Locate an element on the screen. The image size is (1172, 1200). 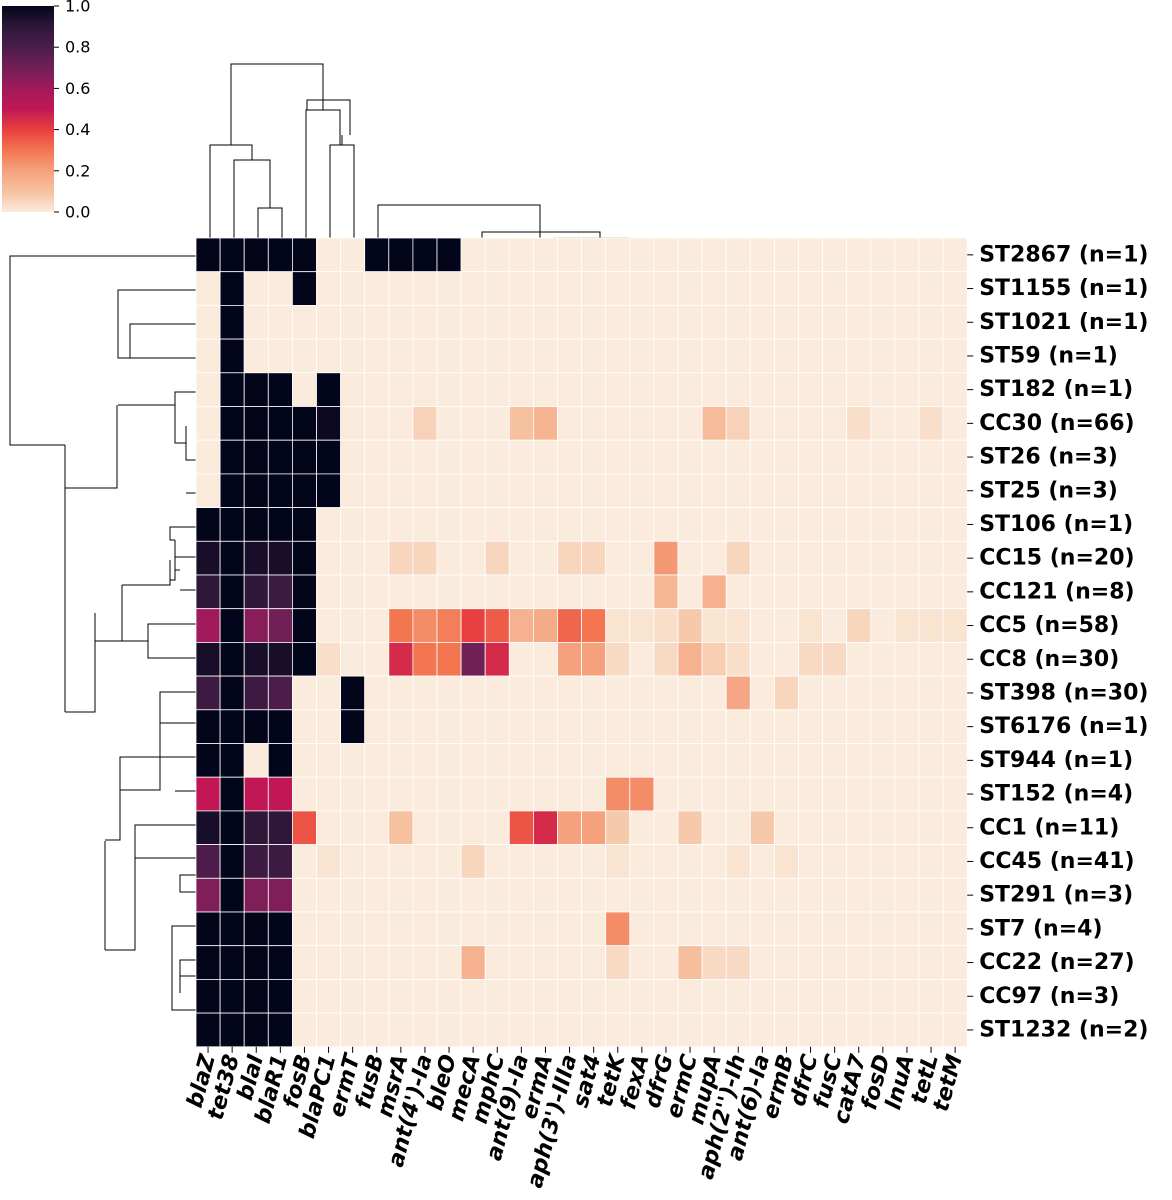
row-label: CC5 (n=58) is located at coordinates (1049, 625).